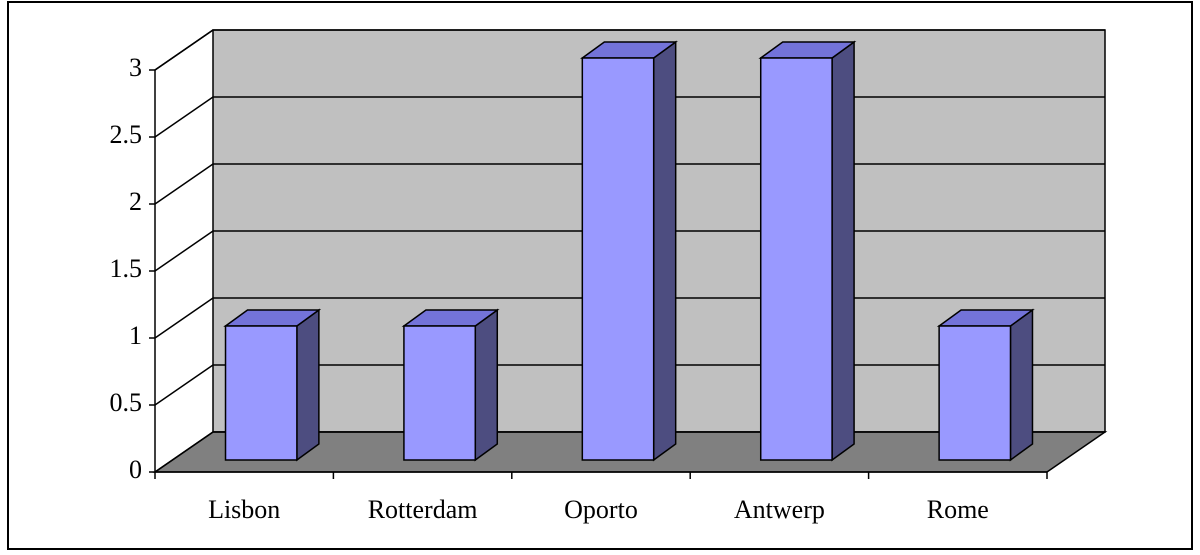 Image resolution: width=1200 pixels, height=555 pixels. Describe the element at coordinates (126, 402) in the screenshot. I see `y-tick-label: 0.5` at that location.